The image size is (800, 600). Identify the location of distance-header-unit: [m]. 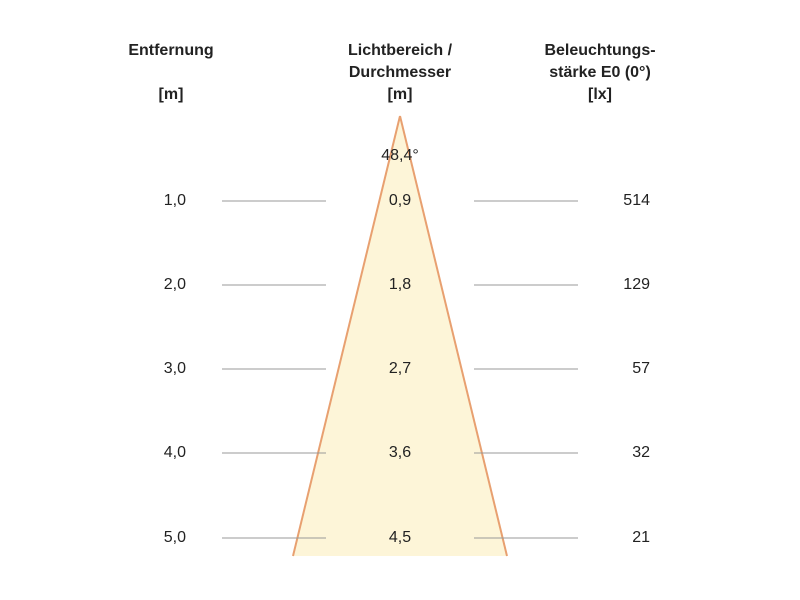
(171, 94).